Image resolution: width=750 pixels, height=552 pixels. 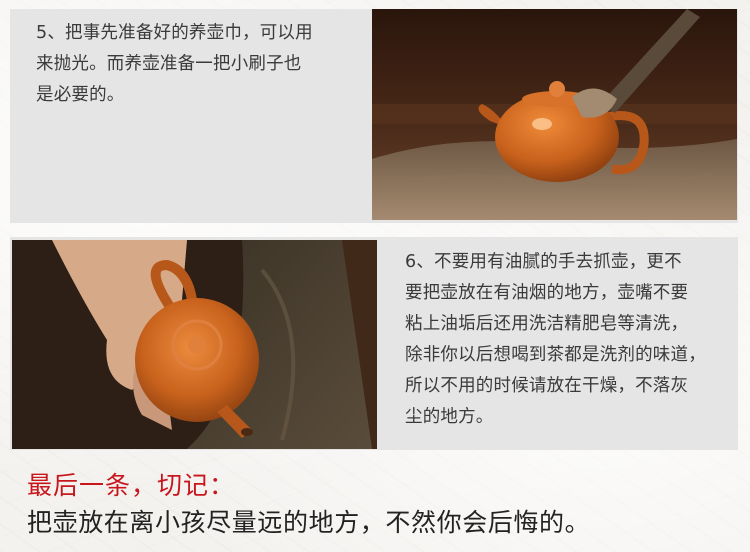 I want to click on step6-line: 要把壶放在有油烟的地方，壶嘴不要, so click(x=547, y=293).